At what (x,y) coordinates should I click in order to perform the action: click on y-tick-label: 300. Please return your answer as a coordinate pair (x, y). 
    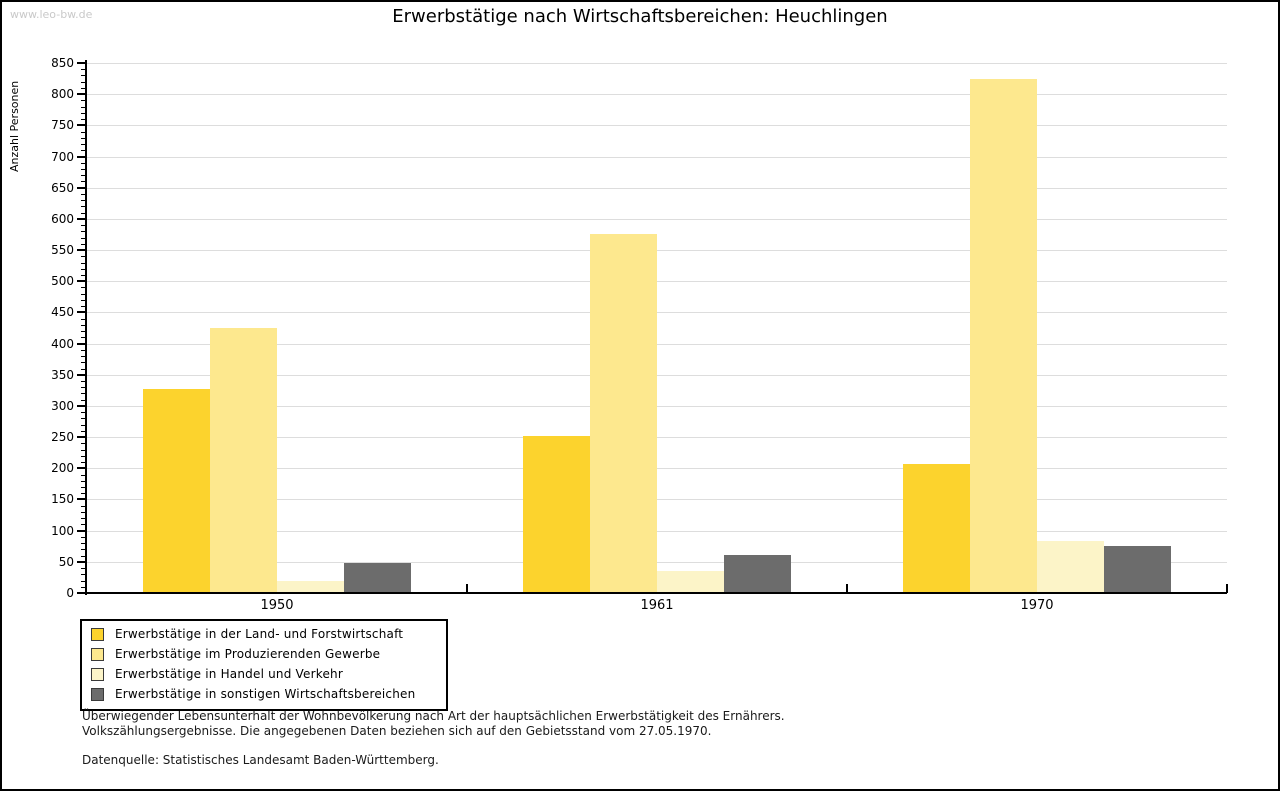
    Looking at the image, I should click on (62, 405).